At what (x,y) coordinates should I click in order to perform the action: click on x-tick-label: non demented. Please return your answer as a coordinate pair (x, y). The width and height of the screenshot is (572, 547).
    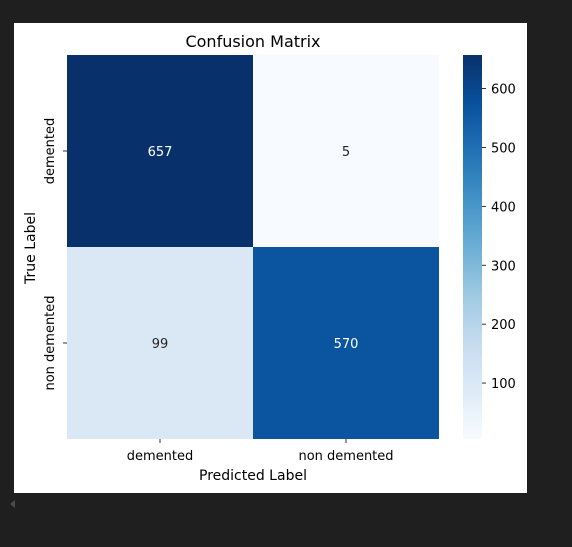
    Looking at the image, I should click on (345, 456).